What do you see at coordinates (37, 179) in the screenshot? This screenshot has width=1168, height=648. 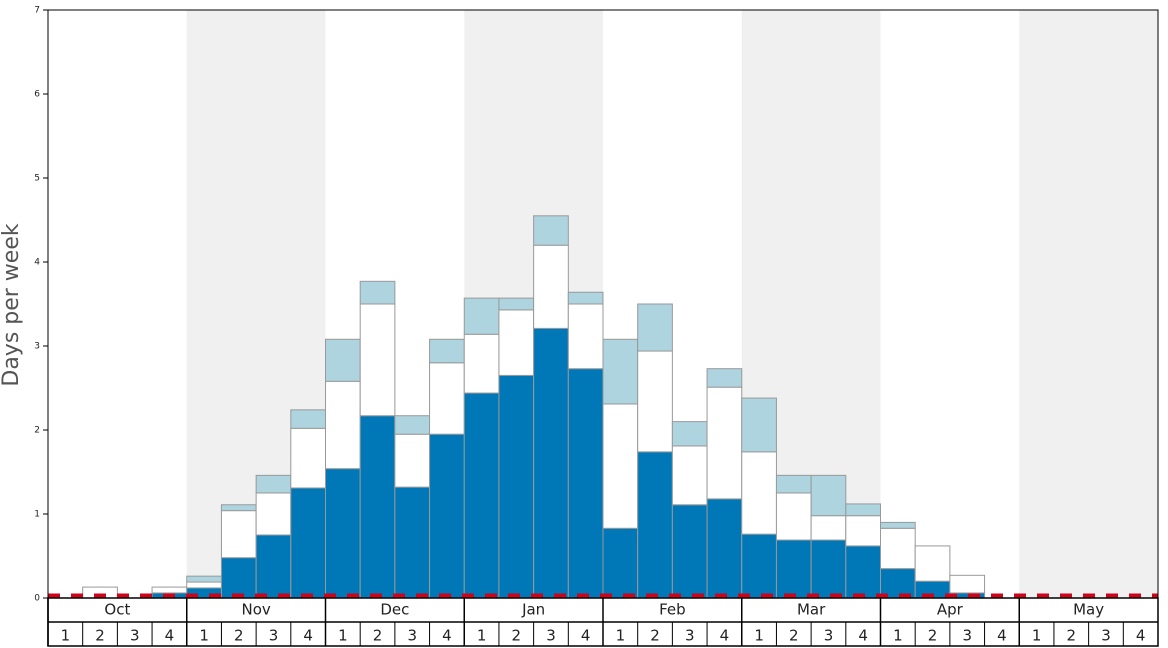 I see `y-tick-label: 5` at bounding box center [37, 179].